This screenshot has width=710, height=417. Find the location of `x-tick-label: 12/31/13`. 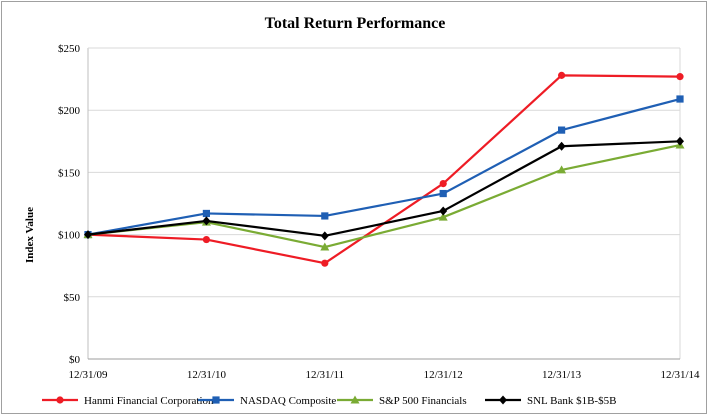

x-tick-label: 12/31/13 is located at coordinates (562, 375).